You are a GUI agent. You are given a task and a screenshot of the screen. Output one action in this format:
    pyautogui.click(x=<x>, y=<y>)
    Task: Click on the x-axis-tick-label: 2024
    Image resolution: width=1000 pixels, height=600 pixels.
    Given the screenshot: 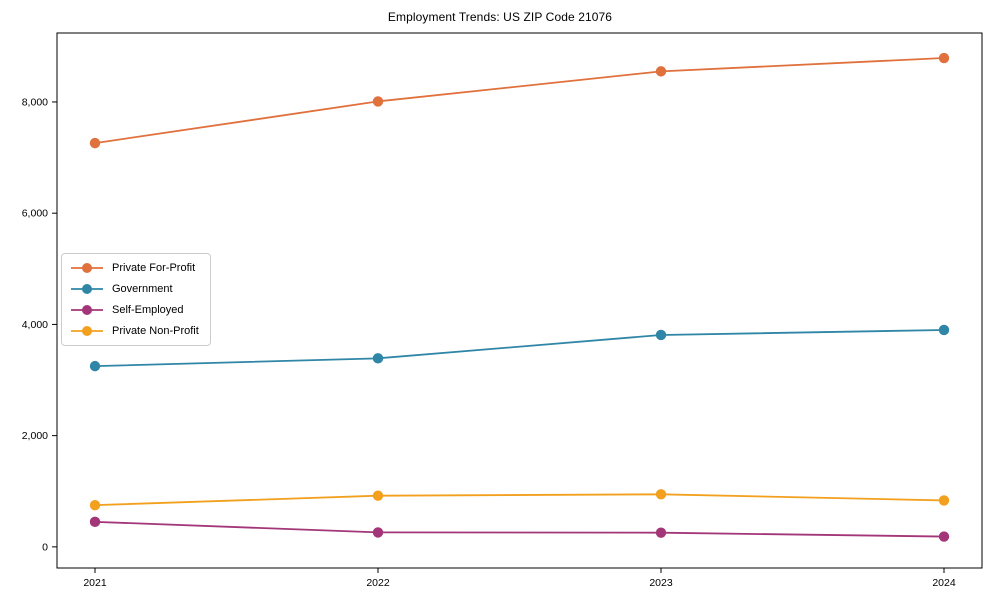 What is the action you would take?
    pyautogui.click(x=944, y=583)
    